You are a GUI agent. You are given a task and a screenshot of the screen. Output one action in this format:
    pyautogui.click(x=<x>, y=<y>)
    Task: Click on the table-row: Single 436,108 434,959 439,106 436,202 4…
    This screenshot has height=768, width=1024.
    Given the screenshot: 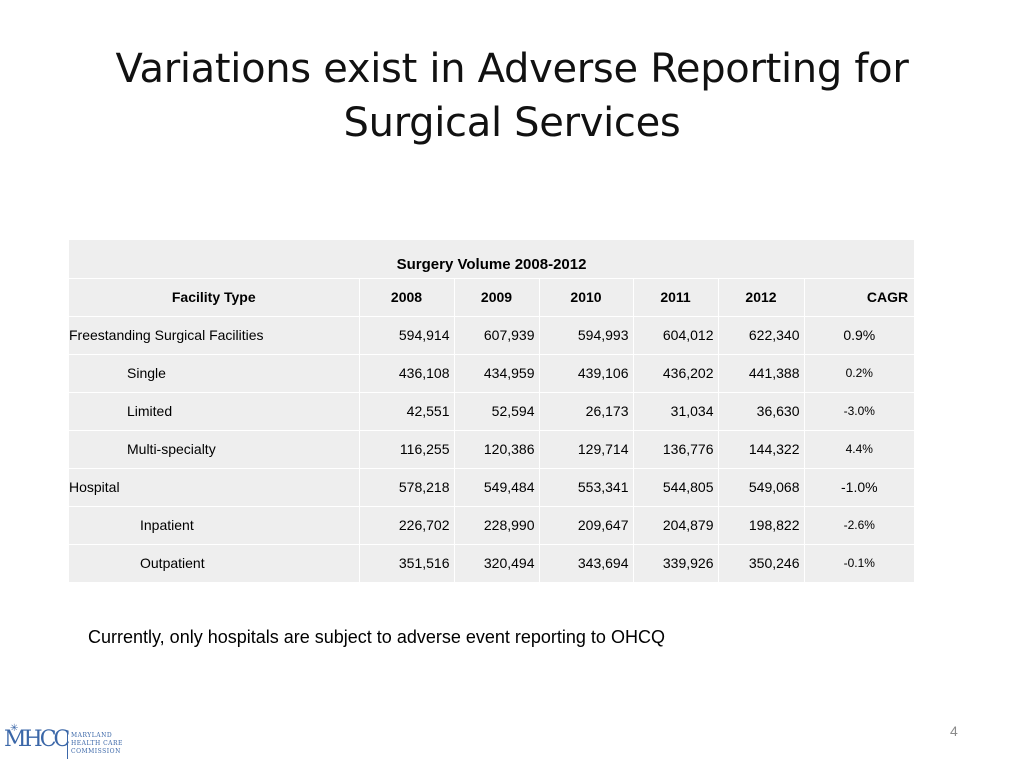 What is the action you would take?
    pyautogui.click(x=492, y=373)
    